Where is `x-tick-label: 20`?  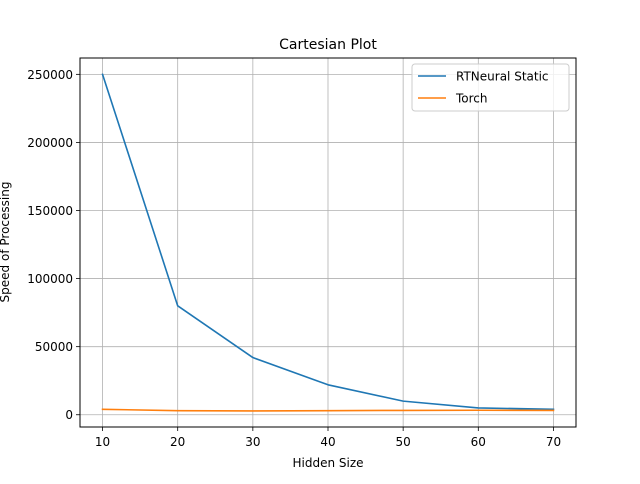
x-tick-label: 20 is located at coordinates (177, 442).